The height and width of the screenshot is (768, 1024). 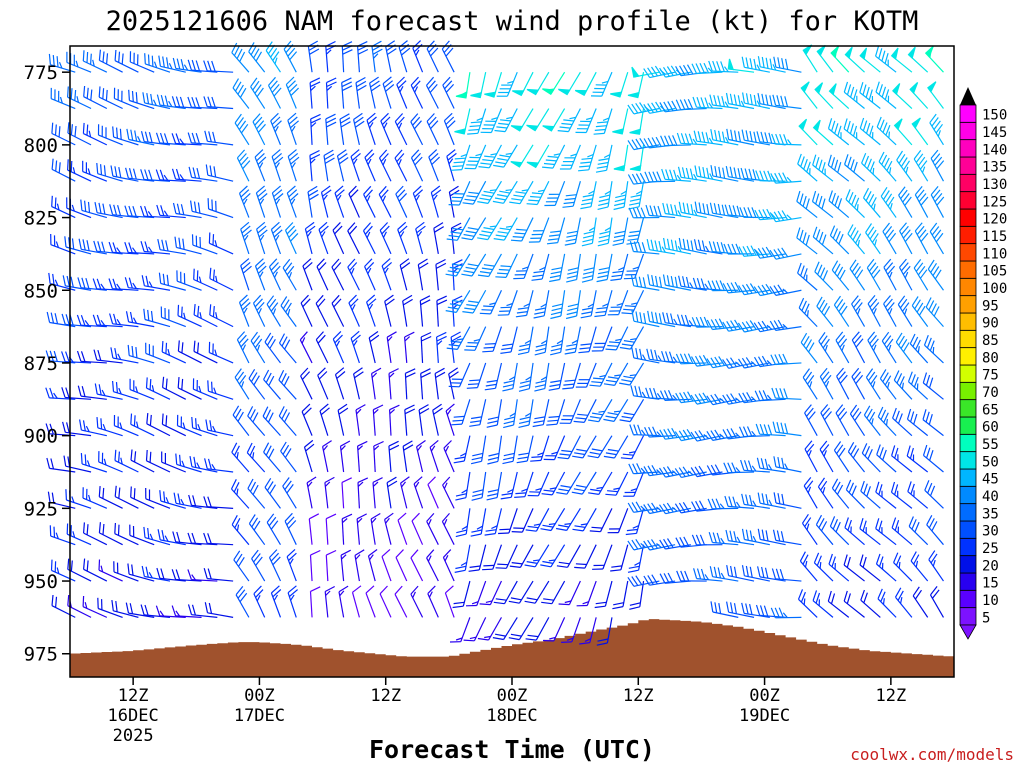 I want to click on x-tick-label: 2025, so click(x=133, y=736).